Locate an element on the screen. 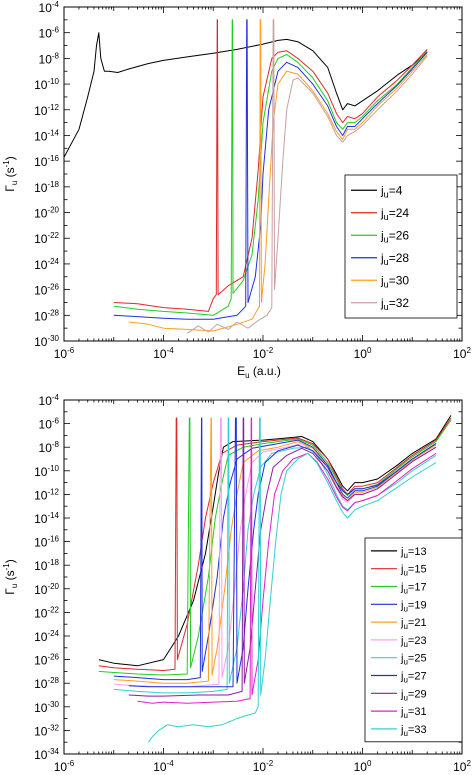 The width and height of the screenshot is (474, 775). y-tick-label: 10⁻³⁴ is located at coordinates (46, 754).